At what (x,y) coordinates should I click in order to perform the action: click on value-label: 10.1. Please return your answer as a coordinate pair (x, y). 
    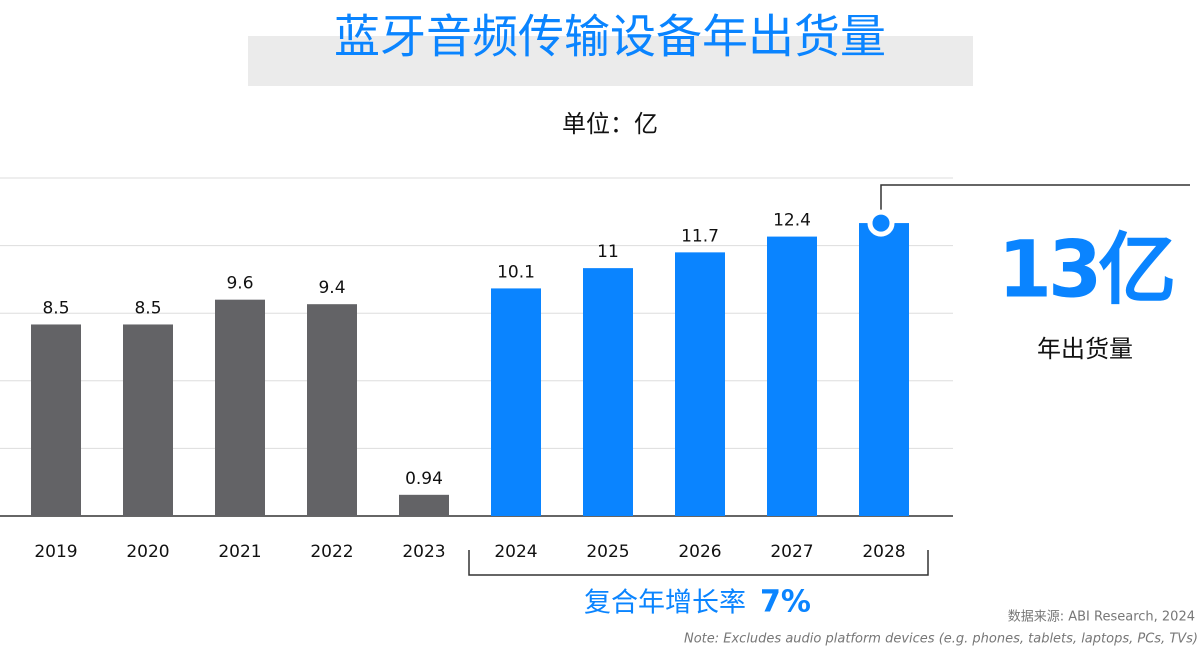
    Looking at the image, I should click on (516, 272).